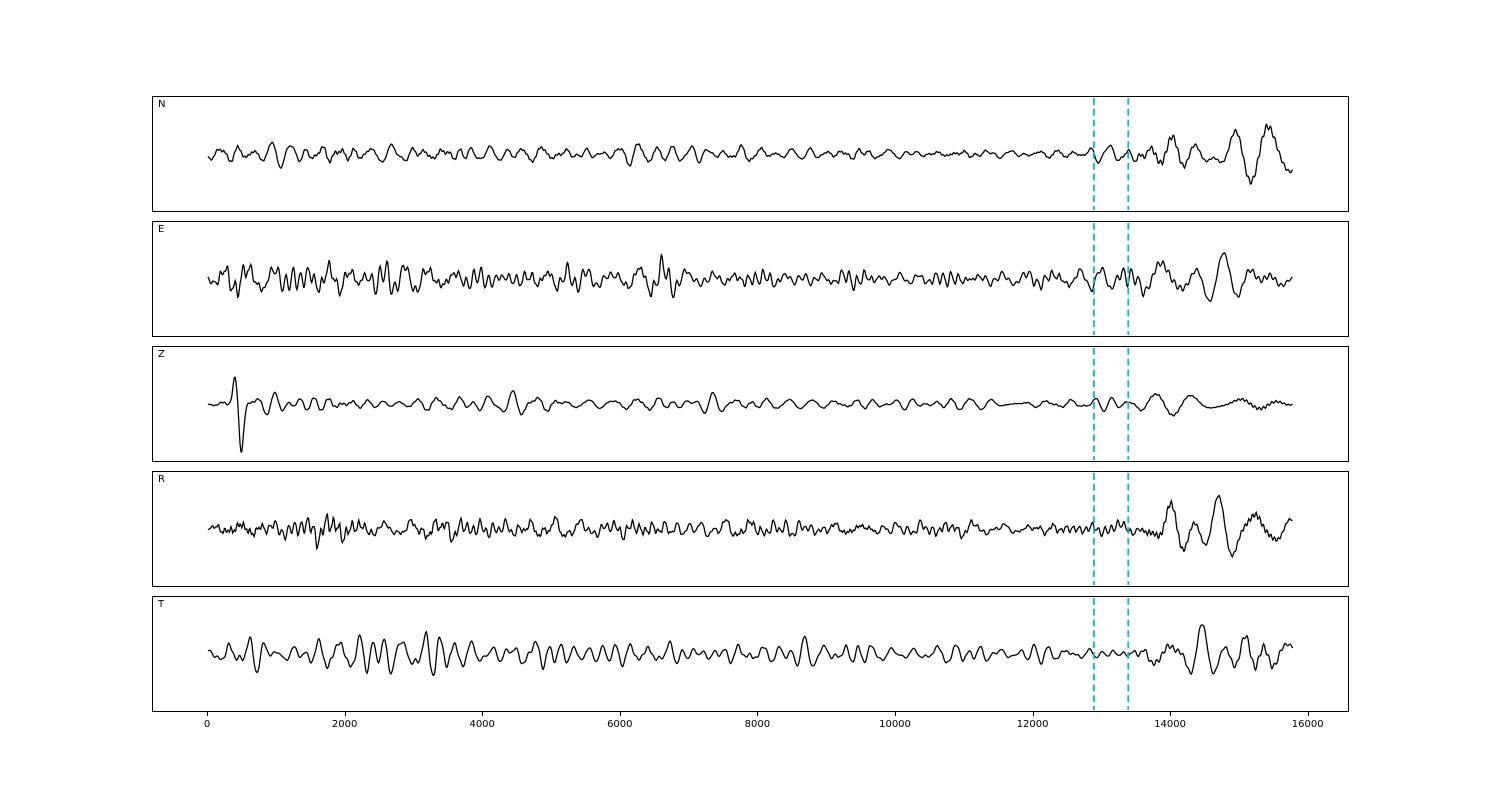 This screenshot has width=1500, height=800. I want to click on trace-label: N, so click(162, 104).